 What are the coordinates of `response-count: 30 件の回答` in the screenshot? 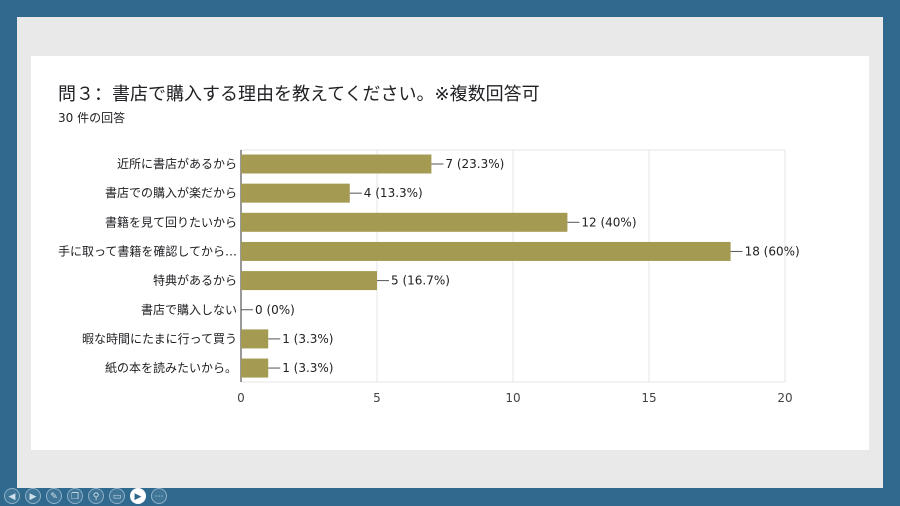 It's located at (92, 118).